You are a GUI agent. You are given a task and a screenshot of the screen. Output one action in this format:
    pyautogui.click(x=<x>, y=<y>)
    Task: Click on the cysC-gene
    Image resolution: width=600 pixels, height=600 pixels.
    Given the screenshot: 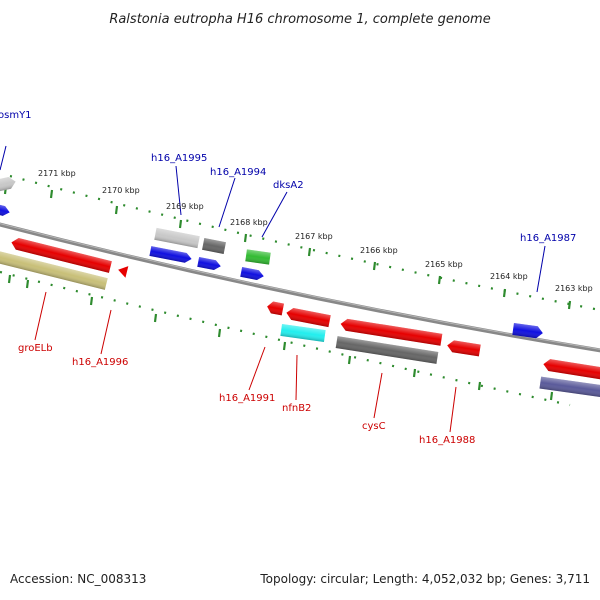 What is the action you would take?
    pyautogui.click(x=387, y=350)
    